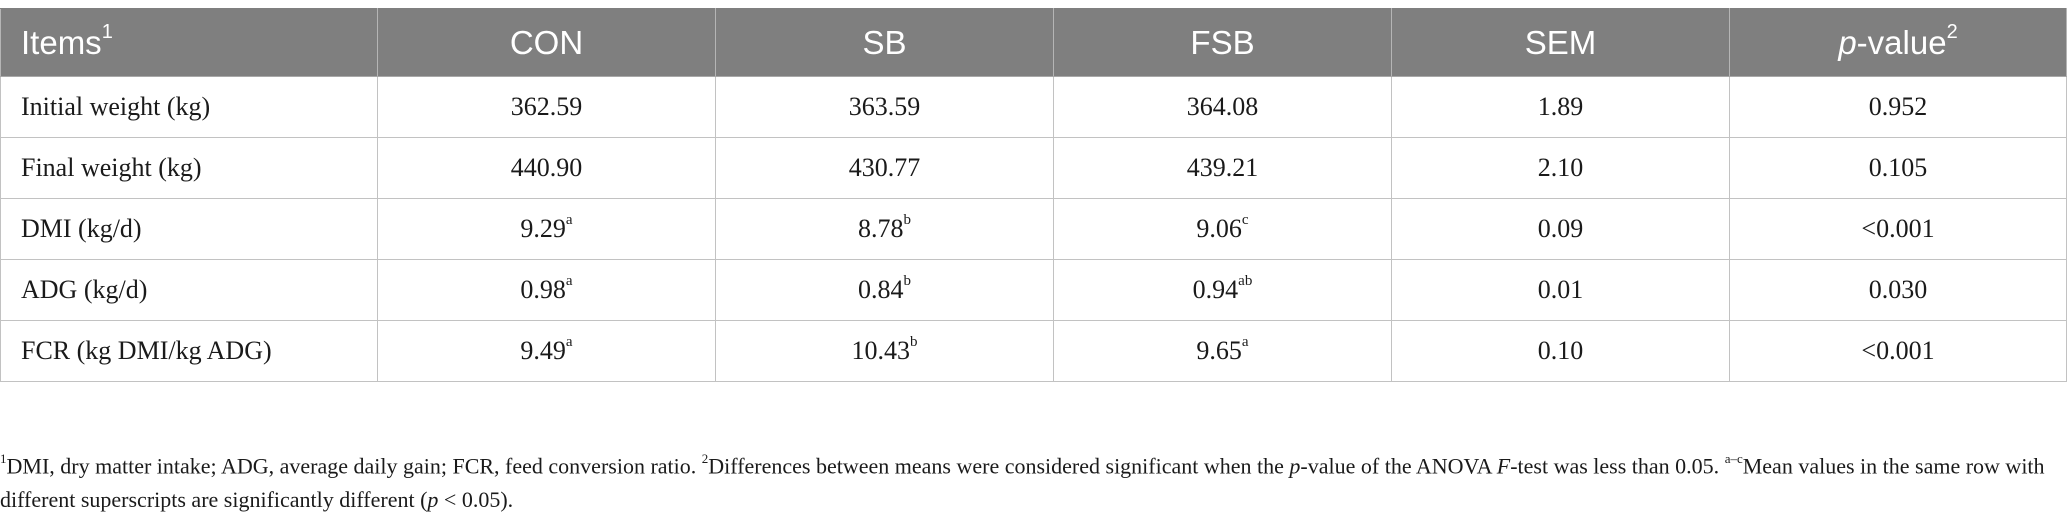 The image size is (2067, 528). What do you see at coordinates (884, 107) in the screenshot?
I see `cell-sb: 363.59` at bounding box center [884, 107].